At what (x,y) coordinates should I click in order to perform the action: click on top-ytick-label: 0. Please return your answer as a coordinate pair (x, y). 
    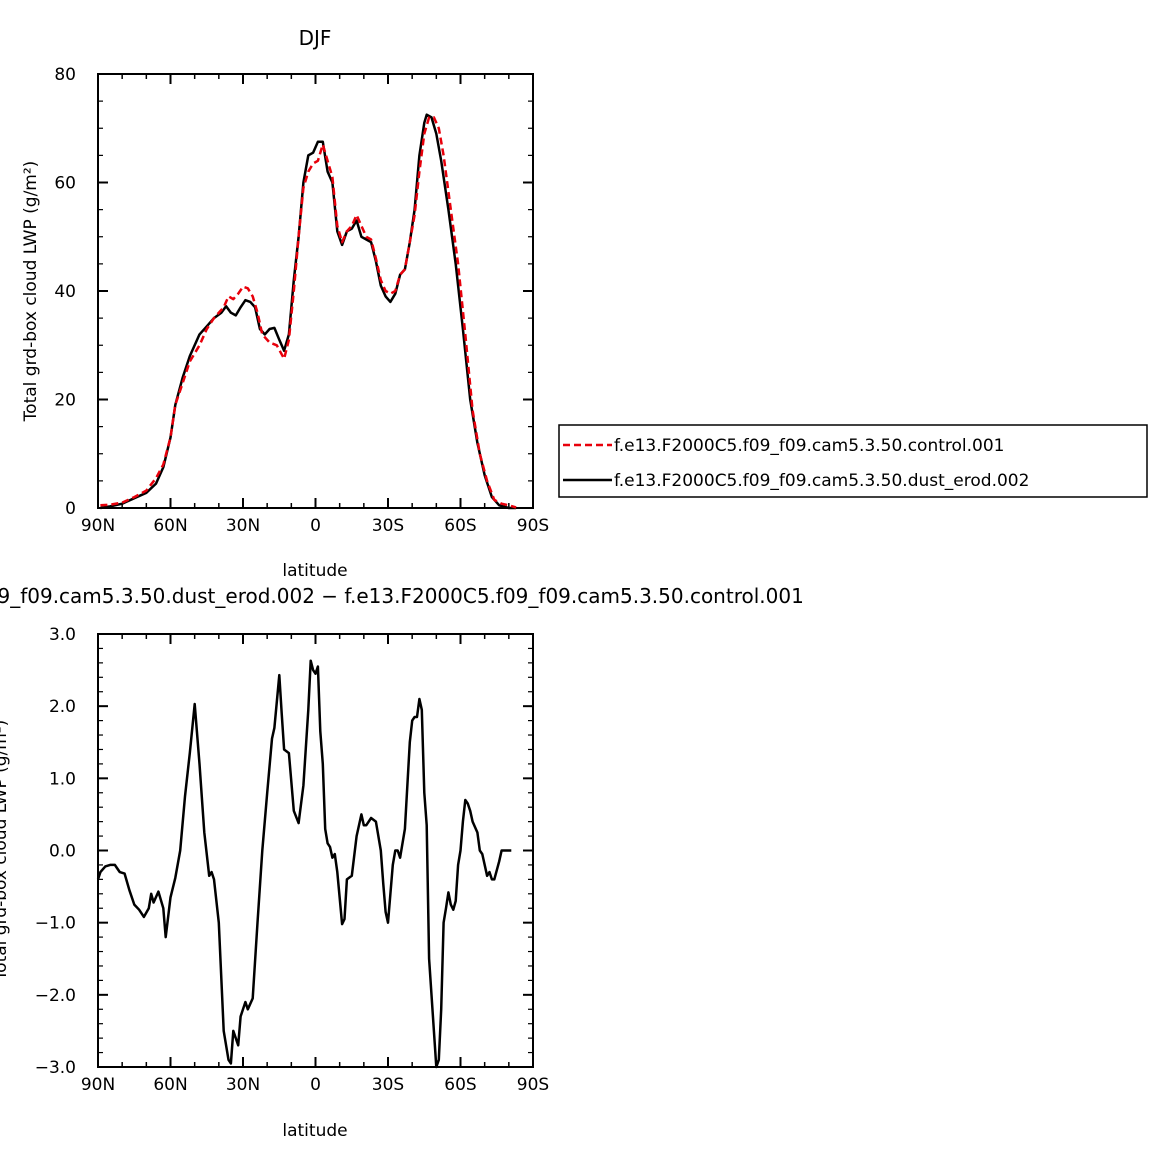
    Looking at the image, I should click on (70, 509).